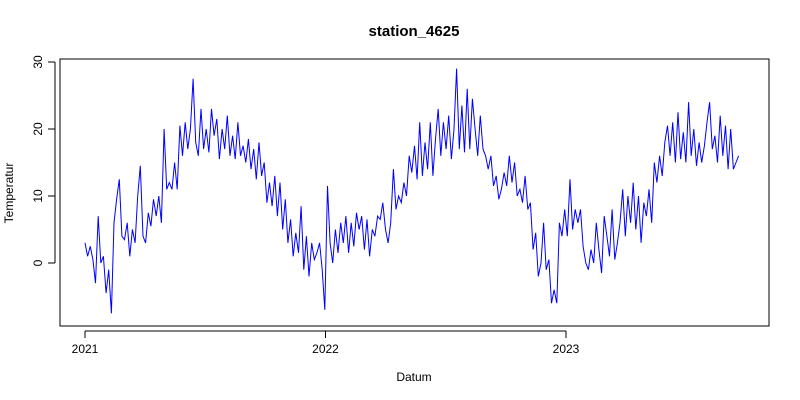 Image resolution: width=800 pixels, height=400 pixels. Describe the element at coordinates (43, 160) in the screenshot. I see `y-axis: 0 10 20 30` at that location.